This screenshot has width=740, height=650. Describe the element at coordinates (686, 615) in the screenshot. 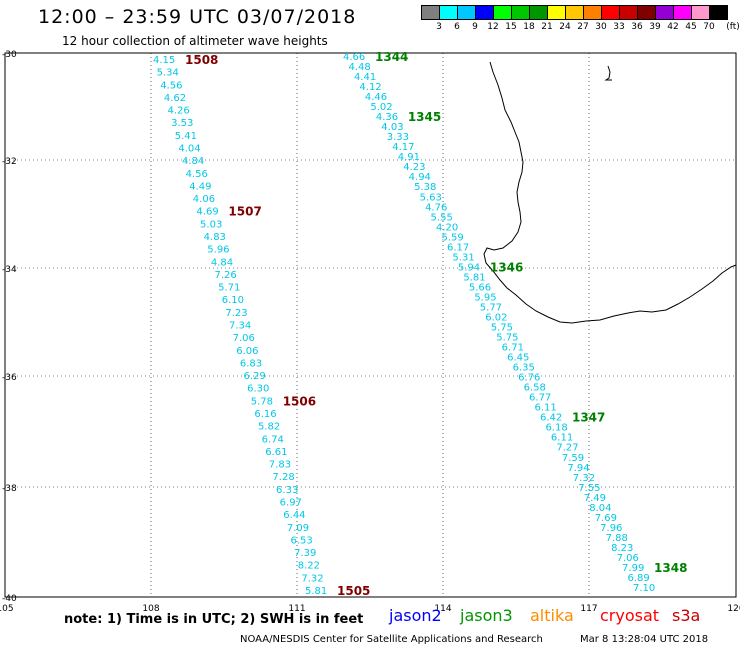

I see `legend-s3a: s3a` at that location.